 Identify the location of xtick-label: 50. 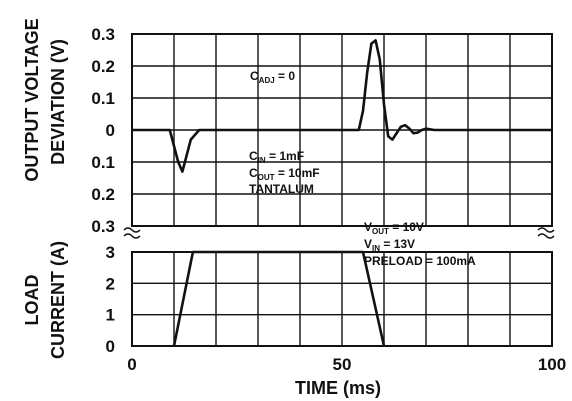
(342, 364).